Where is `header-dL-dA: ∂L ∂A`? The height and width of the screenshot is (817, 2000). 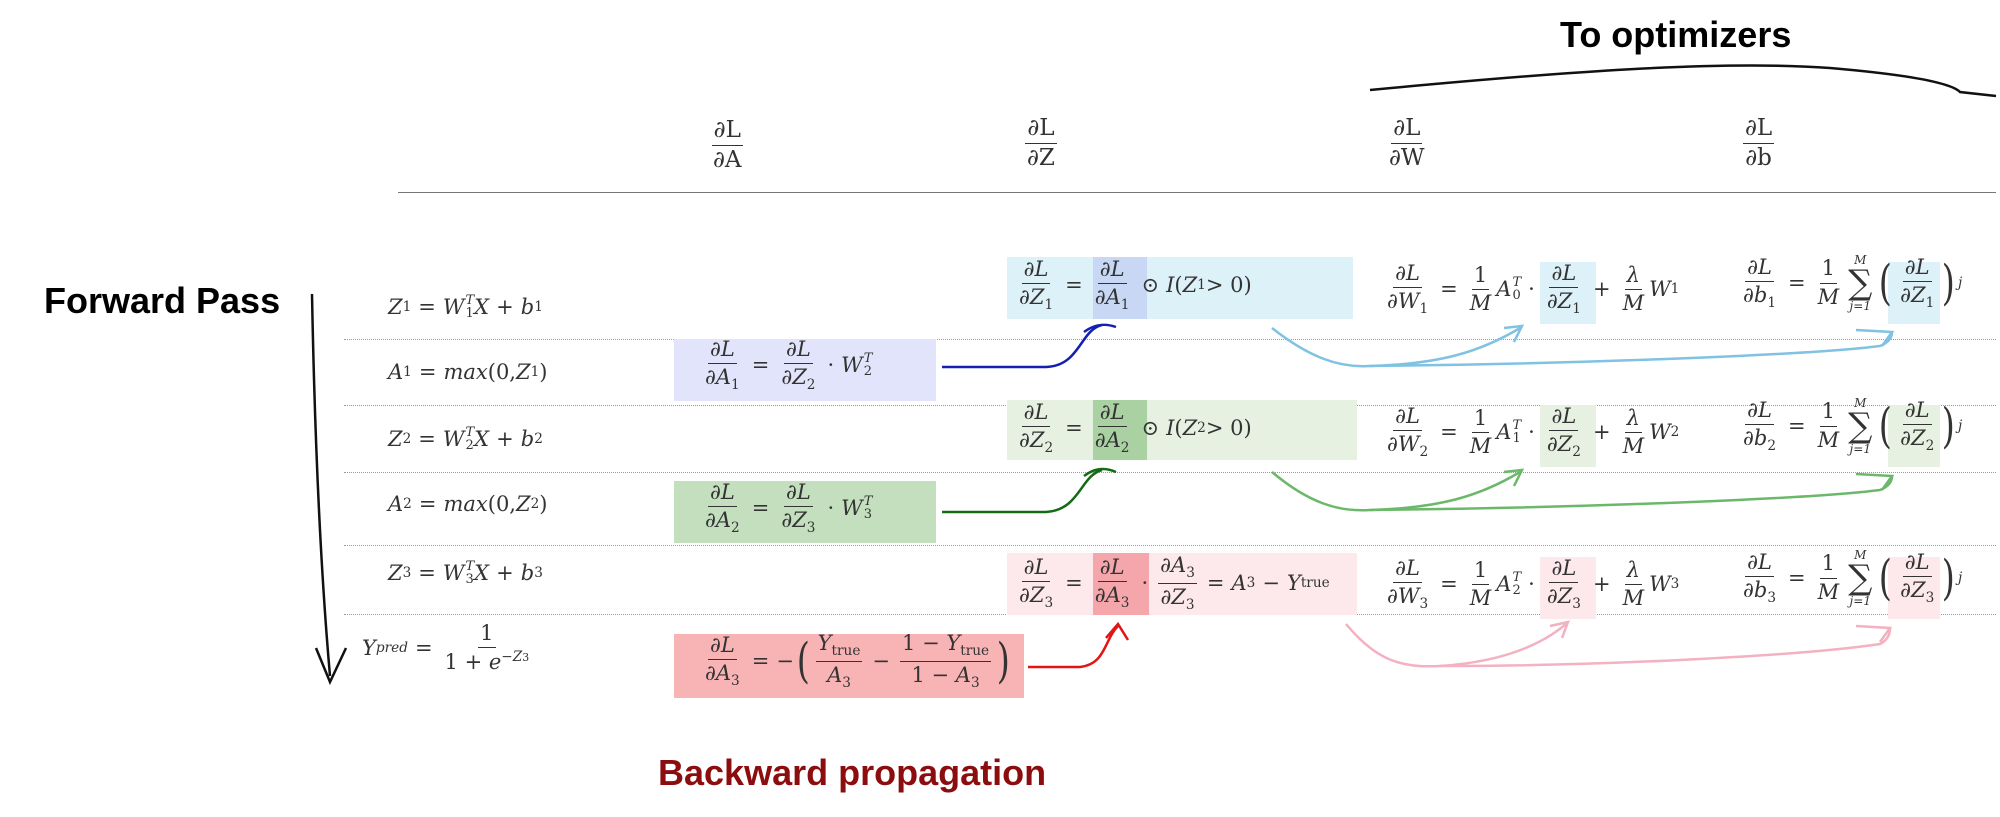
header-dL-dA: ∂L ∂A is located at coordinates (727, 145).